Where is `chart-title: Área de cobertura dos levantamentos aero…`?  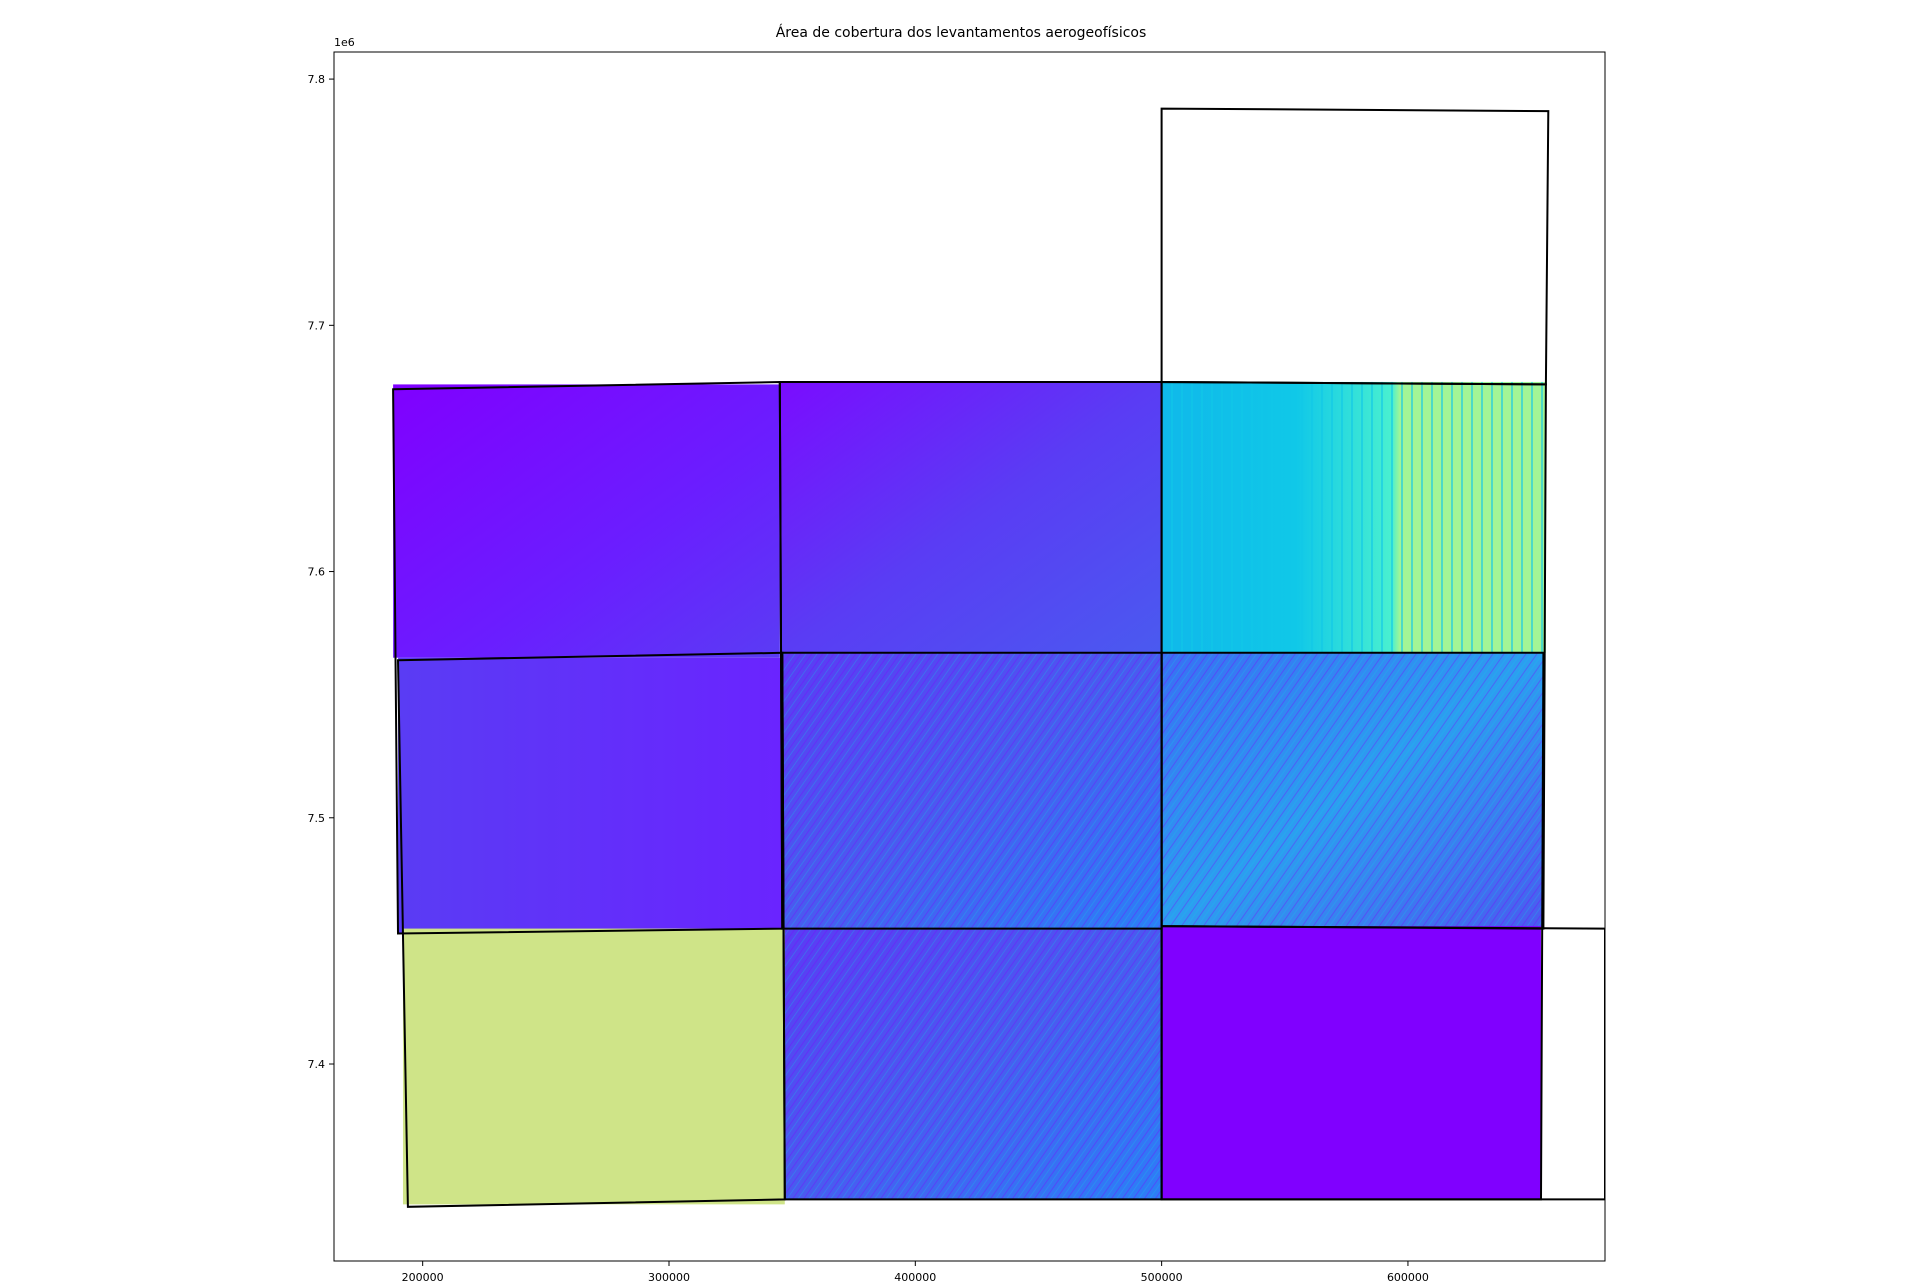
chart-title: Área de cobertura dos levantamentos aero… is located at coordinates (961, 32).